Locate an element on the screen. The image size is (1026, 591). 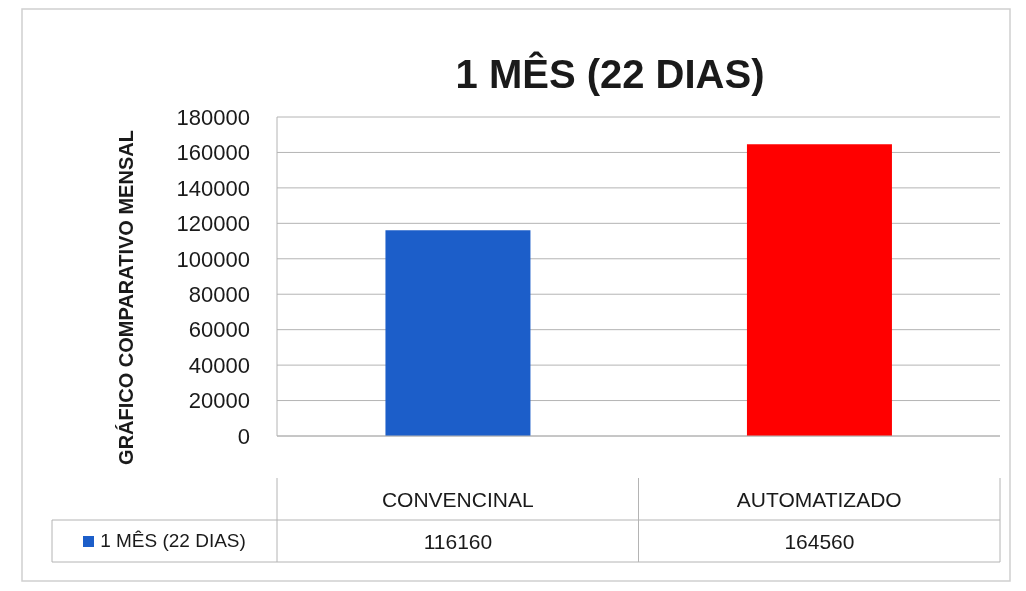
chart-title: 1 MÊS (22 DIAS) is located at coordinates (610, 73).